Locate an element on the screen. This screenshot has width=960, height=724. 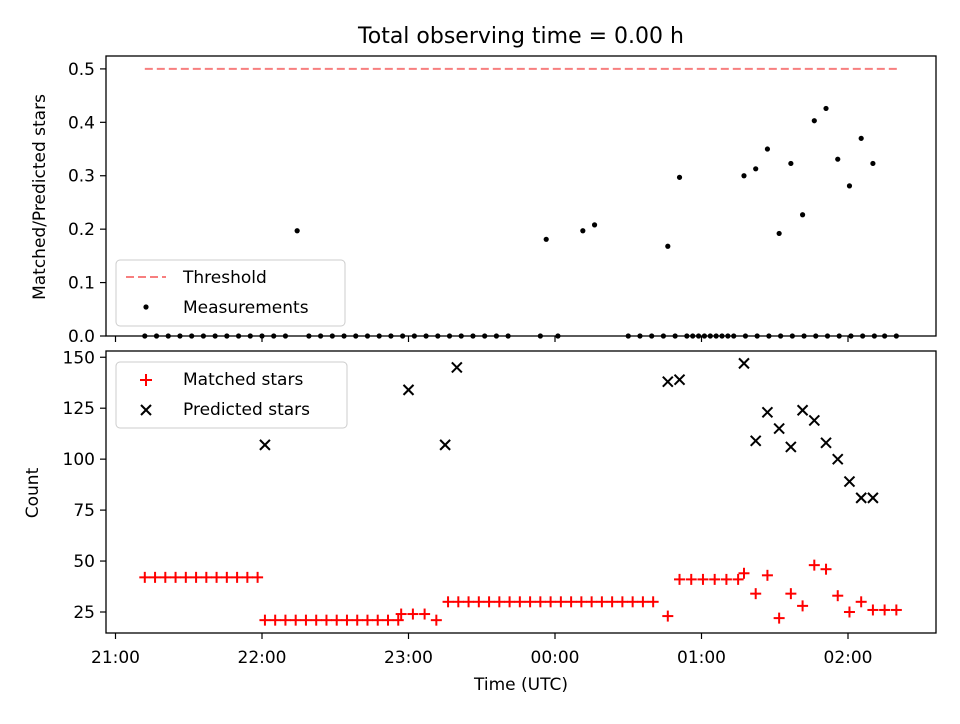
bottom-x-tick-label: 22:00 is located at coordinates (262, 658).